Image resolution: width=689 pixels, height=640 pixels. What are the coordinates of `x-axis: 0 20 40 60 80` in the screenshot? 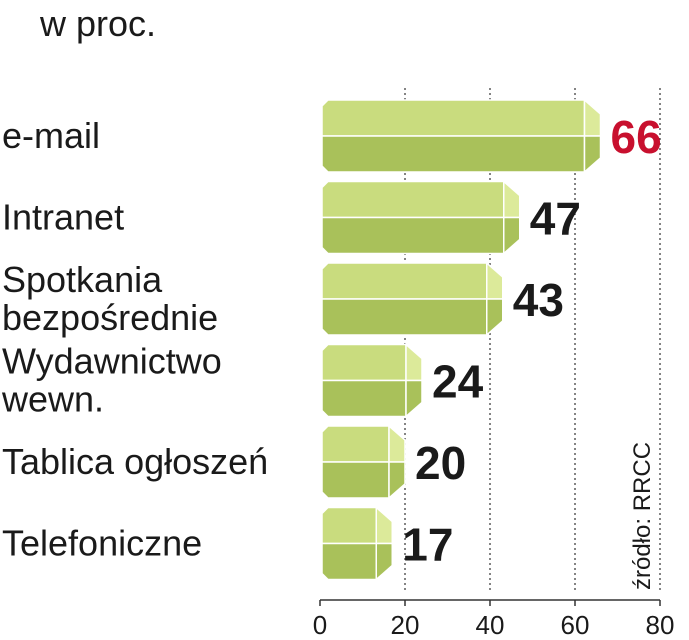 It's located at (494, 619).